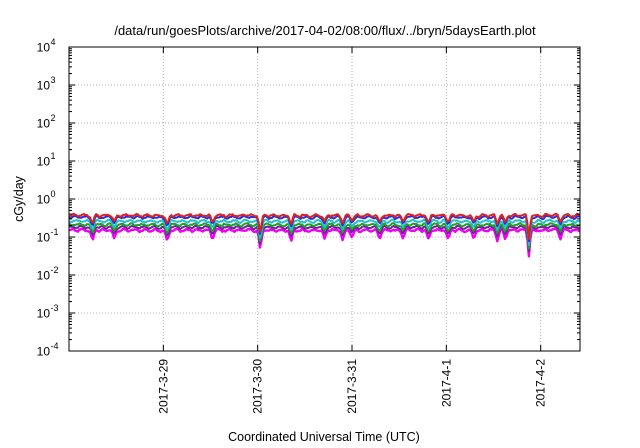 Image resolution: width=640 pixels, height=448 pixels. What do you see at coordinates (53, 156) in the screenshot?
I see `y-tick-exponent: 1` at bounding box center [53, 156].